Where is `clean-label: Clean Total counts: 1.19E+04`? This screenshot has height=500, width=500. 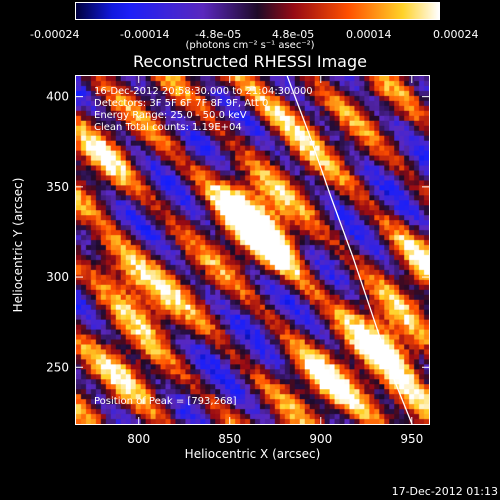 clean-label: Clean Total counts: 1.19E+04 is located at coordinates (168, 127).